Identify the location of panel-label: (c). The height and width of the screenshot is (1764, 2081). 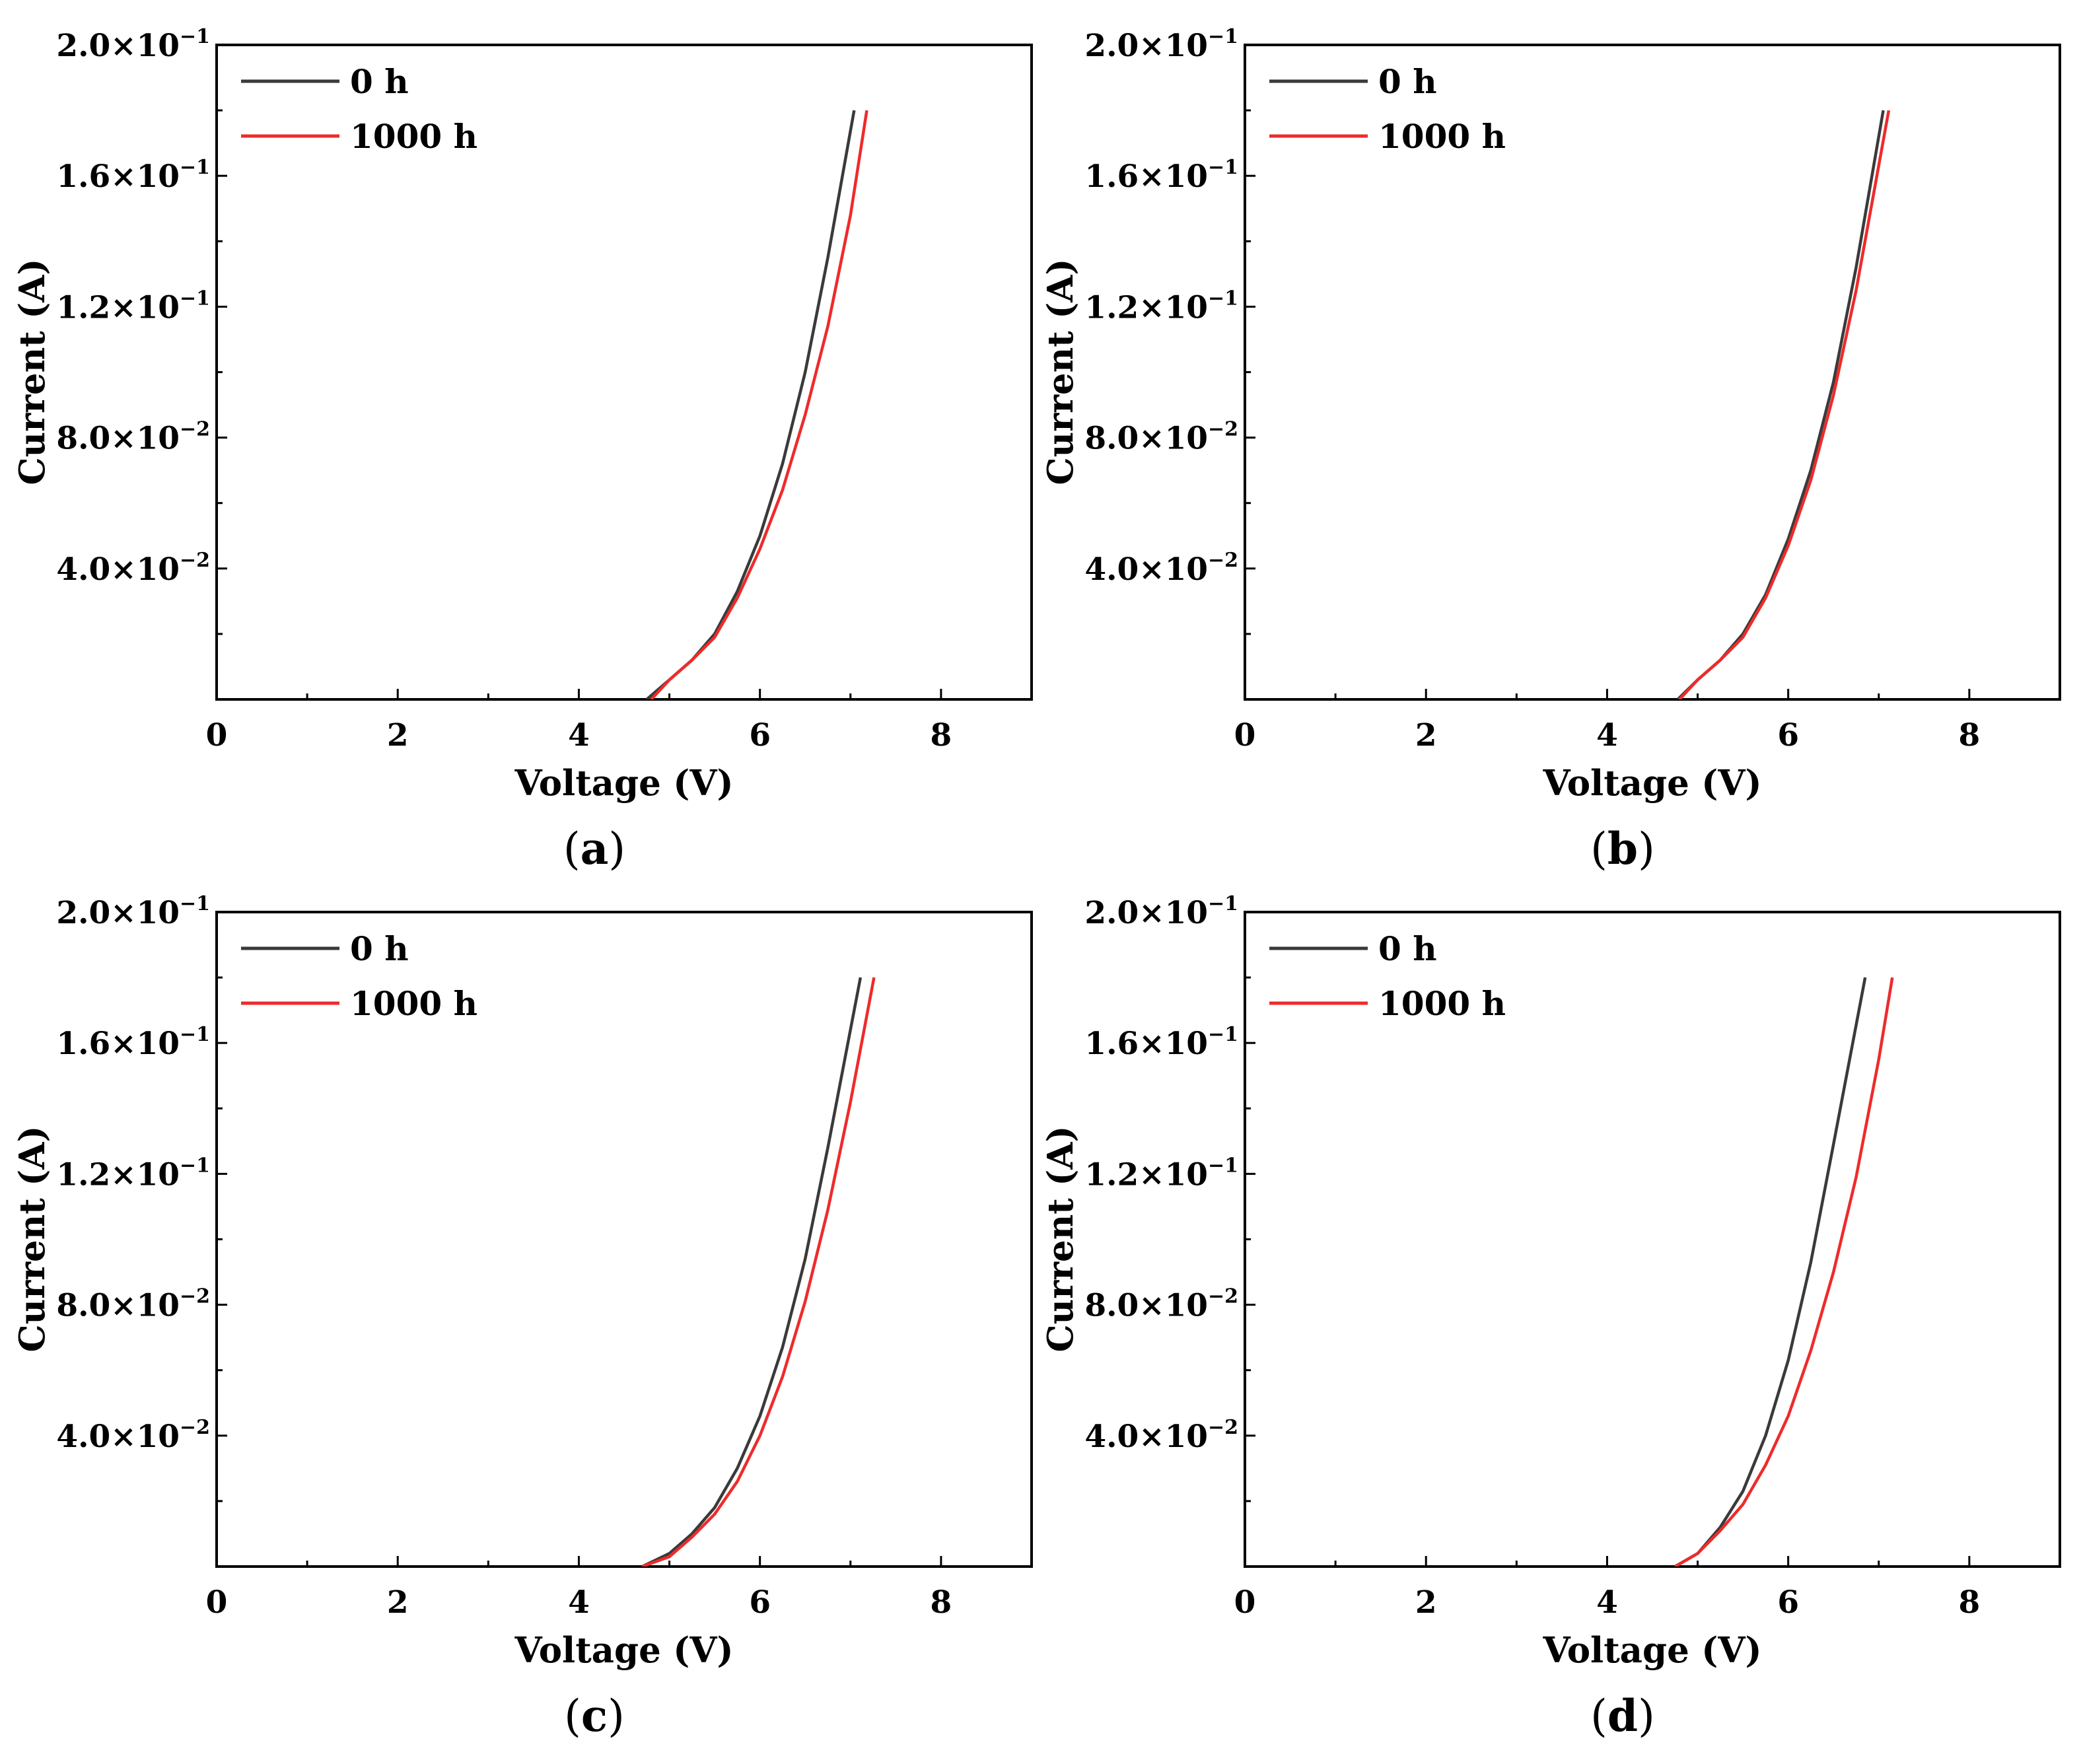
(594, 1716).